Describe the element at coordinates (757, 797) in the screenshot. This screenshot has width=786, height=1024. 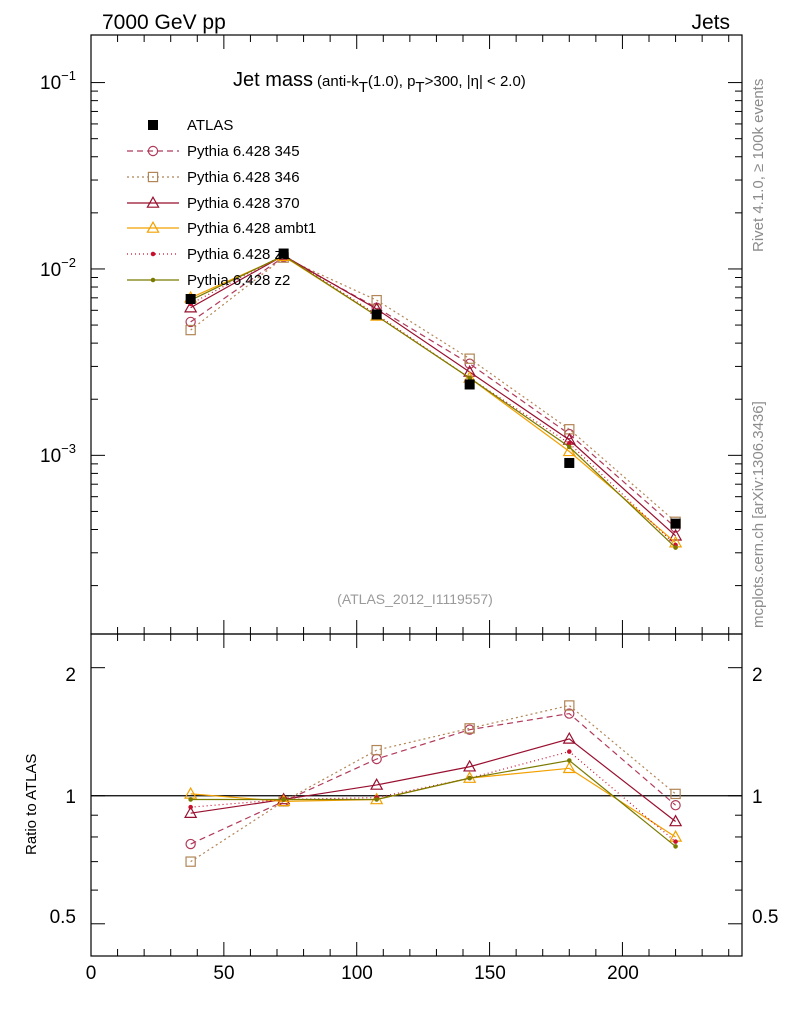
I see `ratio-ytick-label-1-right: 1` at that location.